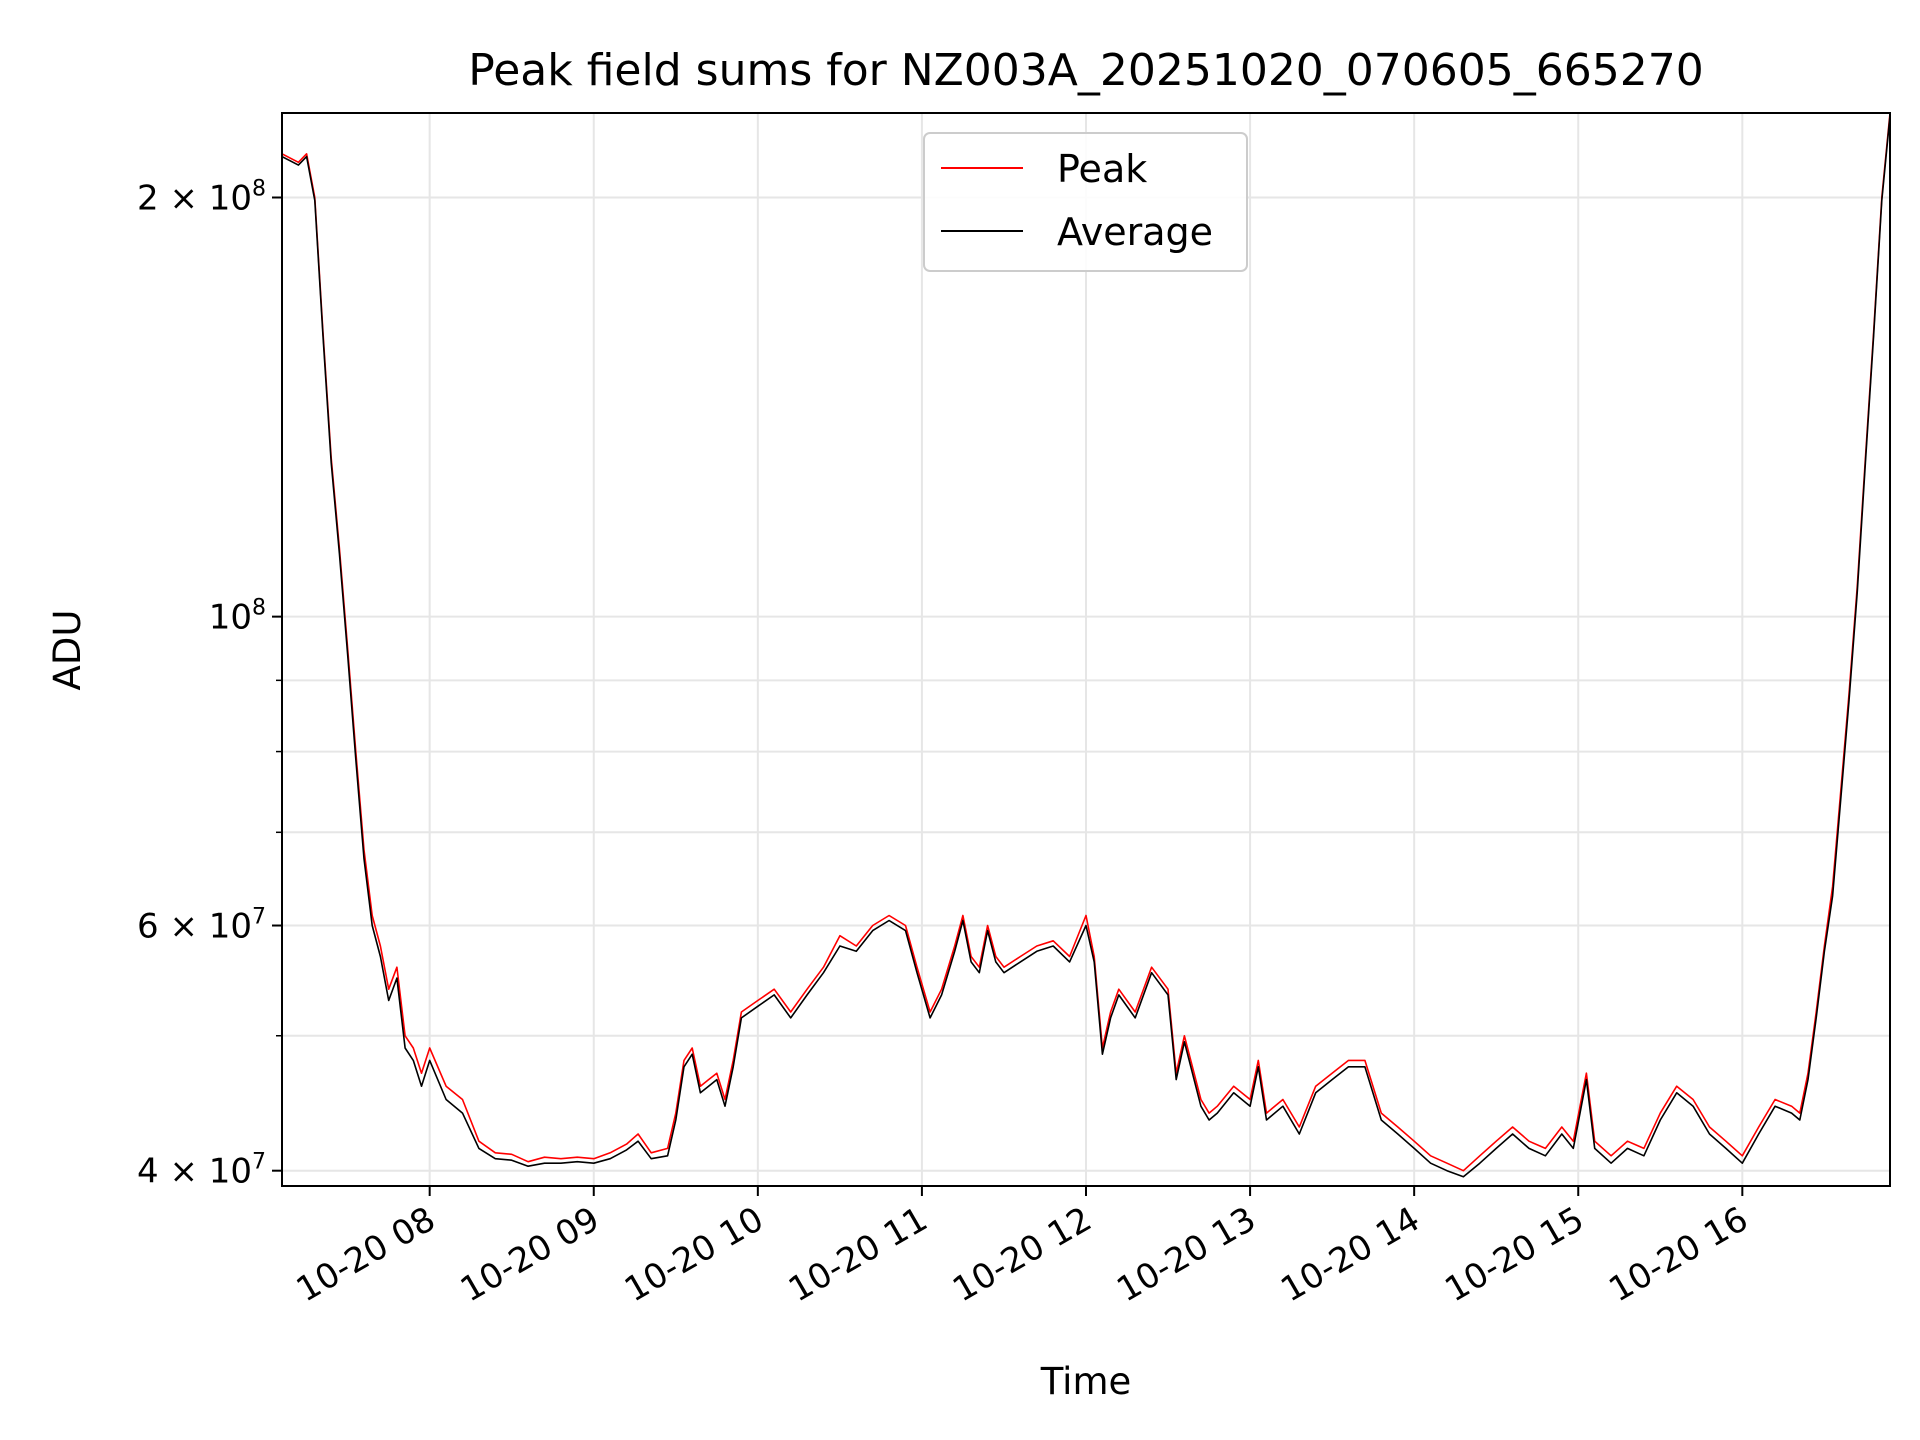  Describe the element at coordinates (201, 926) in the screenshot. I see `y-tick-label: 6 × 107` at that location.